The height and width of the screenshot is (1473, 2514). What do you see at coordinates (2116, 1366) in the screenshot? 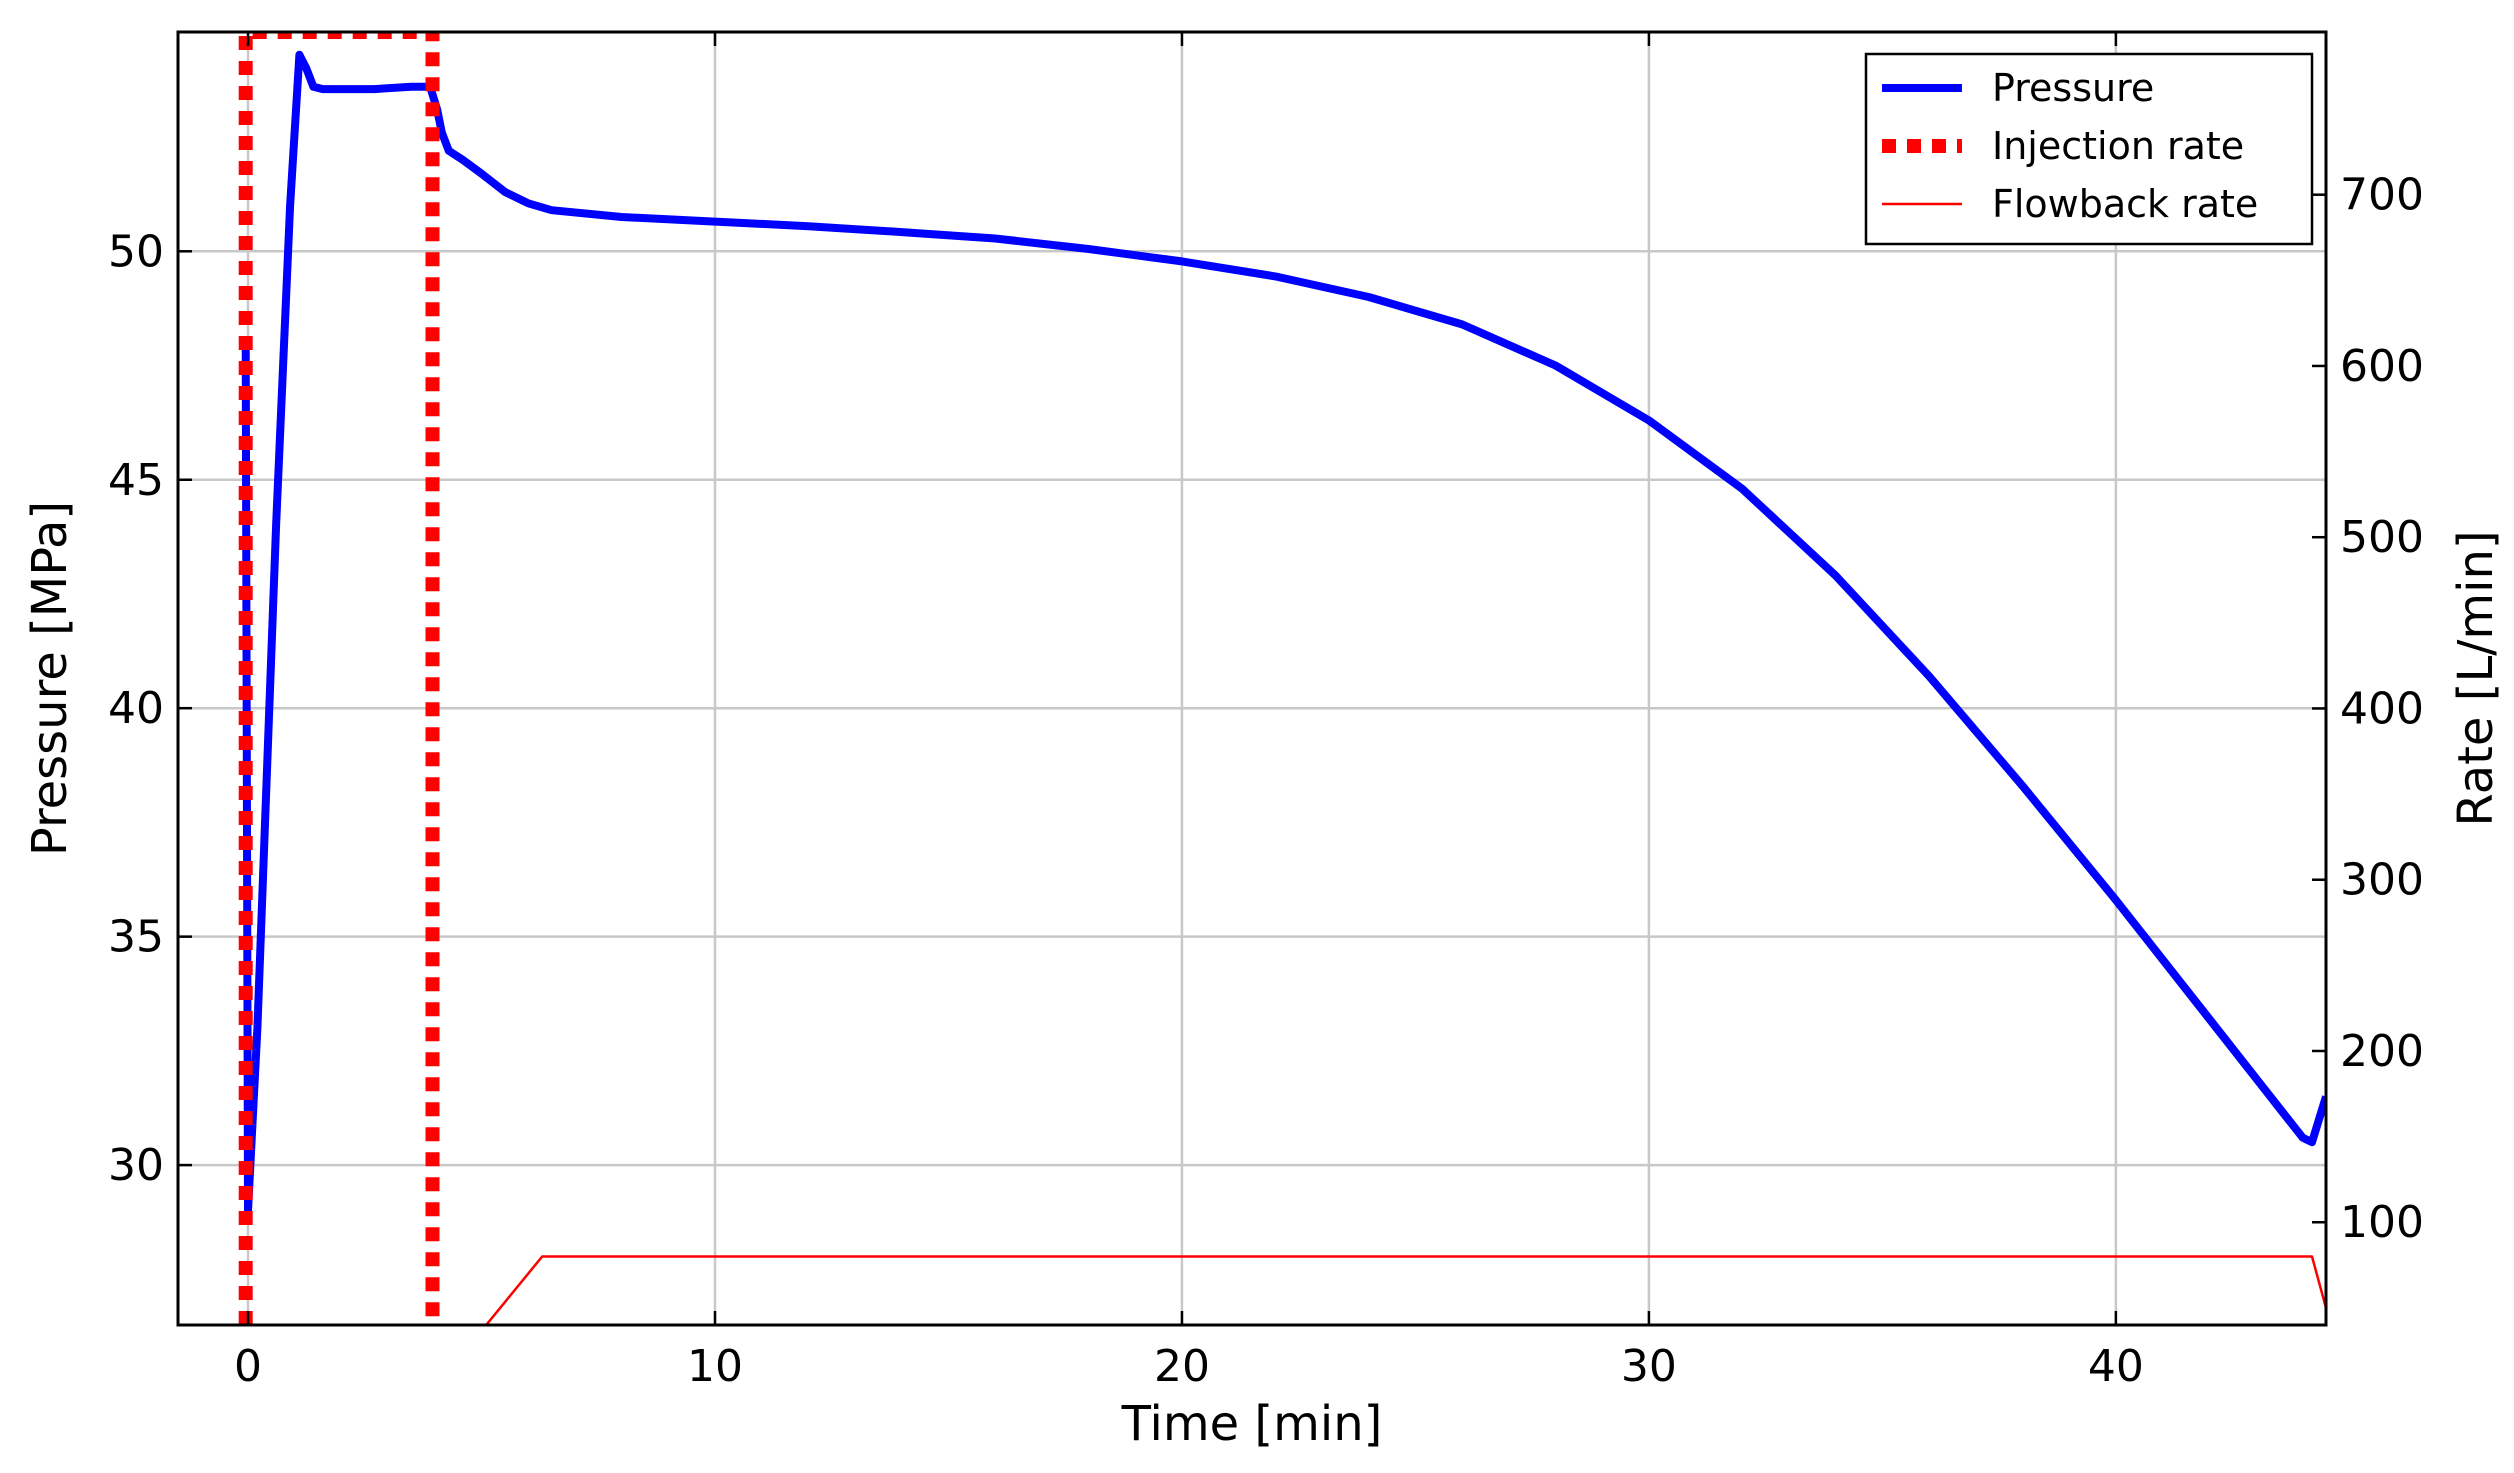
I see `x-tick-label-4: 40` at bounding box center [2116, 1366].